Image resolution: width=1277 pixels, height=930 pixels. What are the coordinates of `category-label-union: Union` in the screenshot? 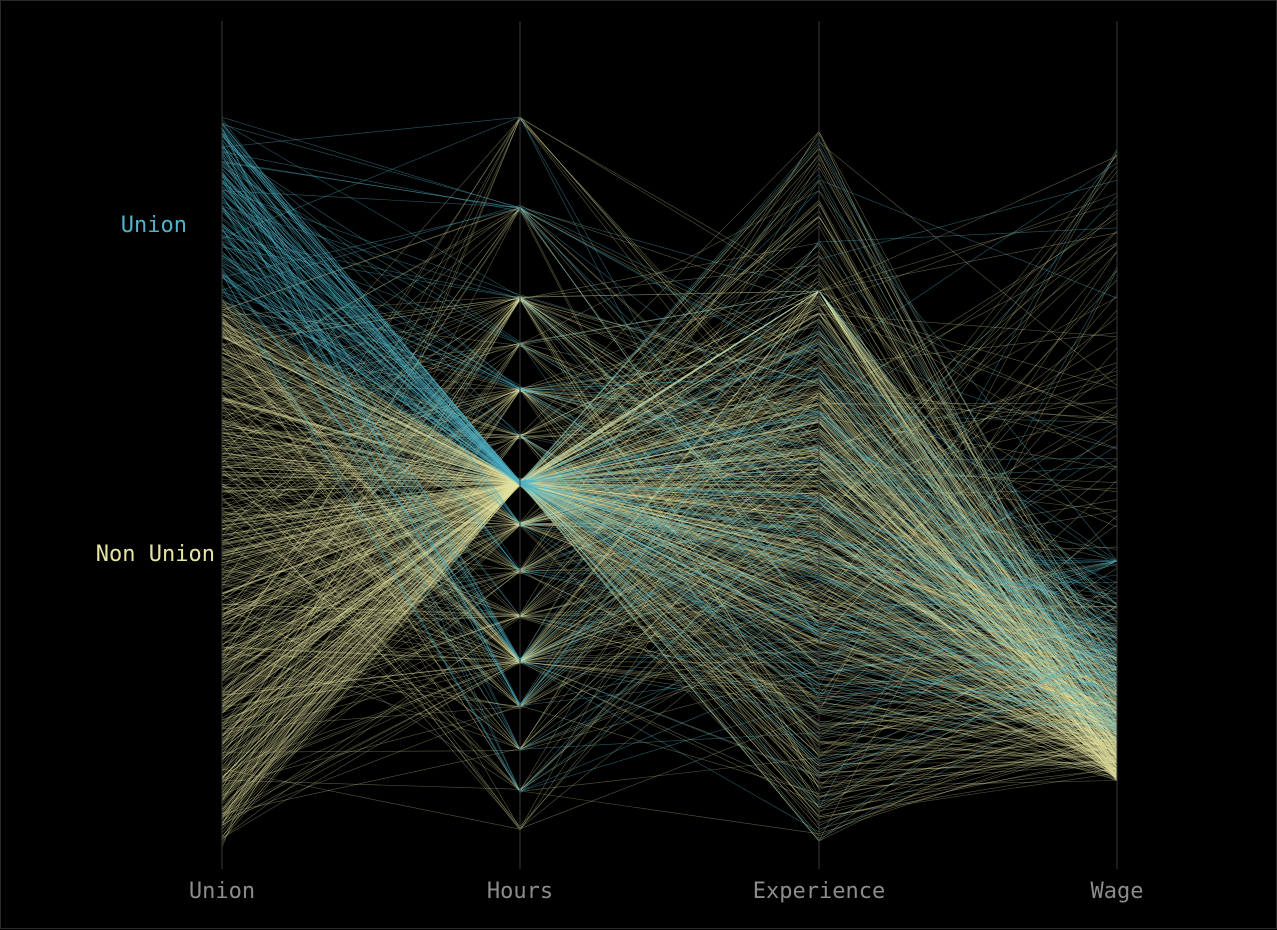 It's located at (154, 225).